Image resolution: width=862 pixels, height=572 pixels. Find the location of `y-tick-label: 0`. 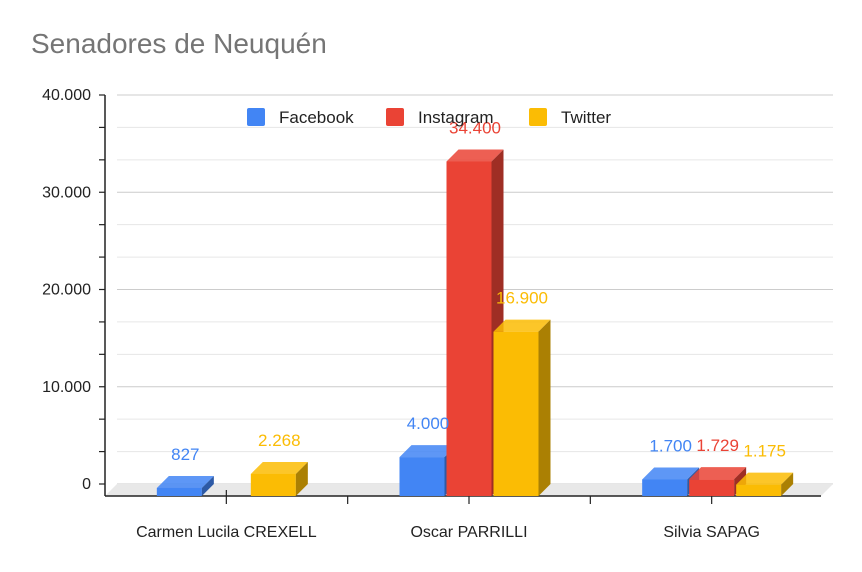

y-tick-label: 0 is located at coordinates (86, 484).